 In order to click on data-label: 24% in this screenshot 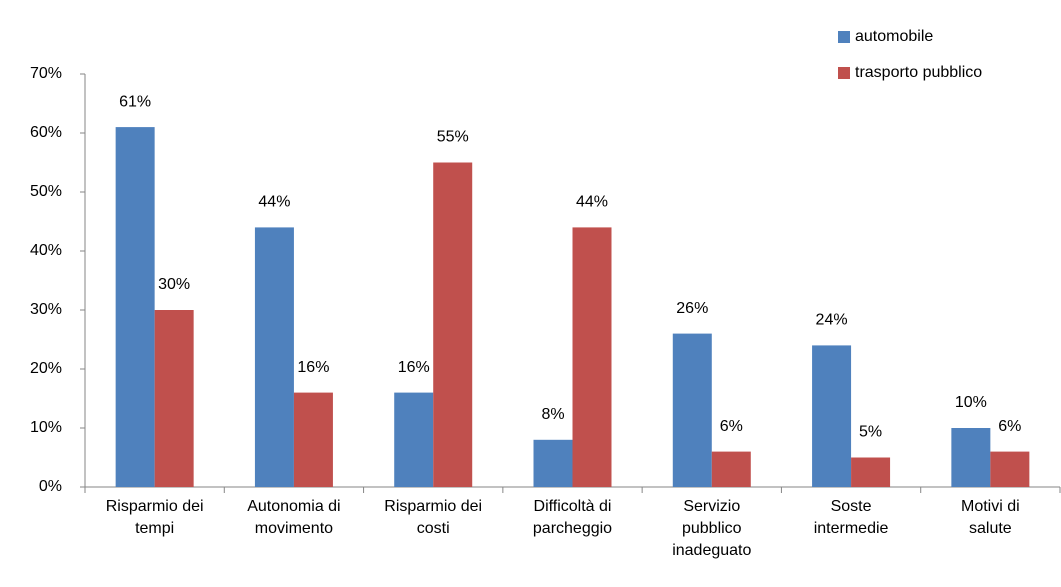, I will do `click(832, 320)`.